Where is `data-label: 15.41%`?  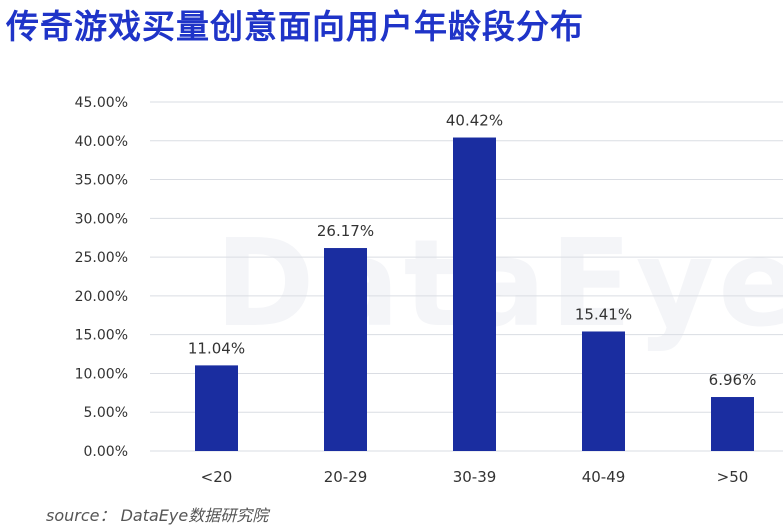
data-label: 15.41% is located at coordinates (603, 314).